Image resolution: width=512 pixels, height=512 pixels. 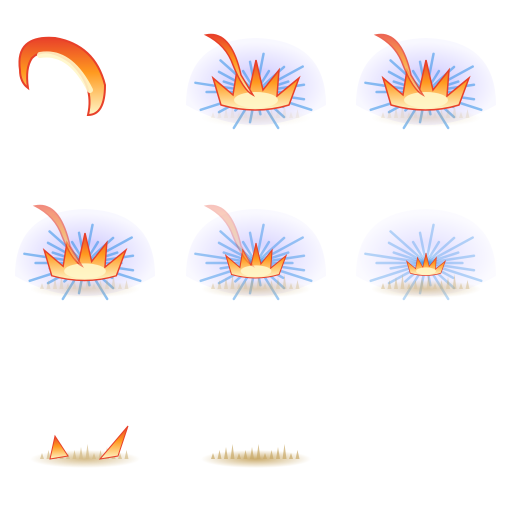 I want to click on frame-1-canvas, so click(x=62, y=76).